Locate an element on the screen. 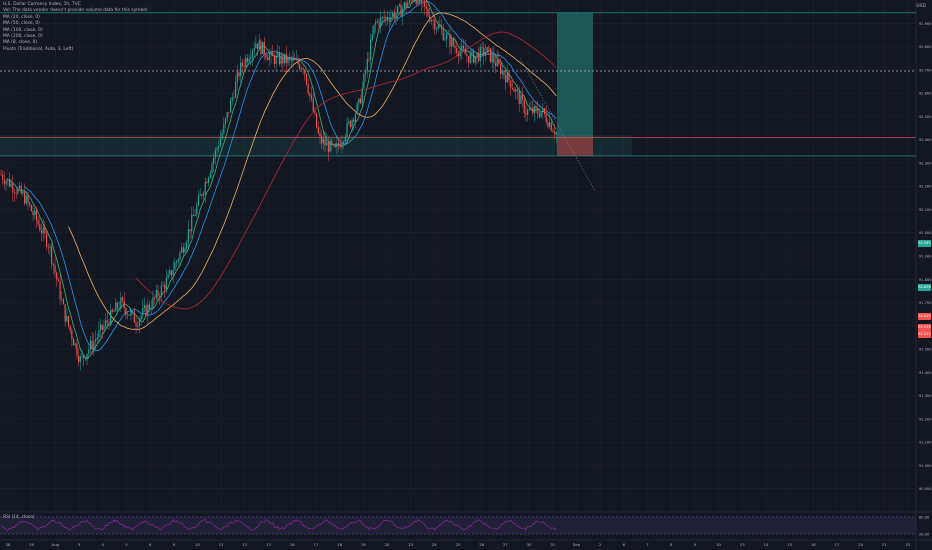  legend-ma-200: MA (200, close, 0) is located at coordinates (23, 37).